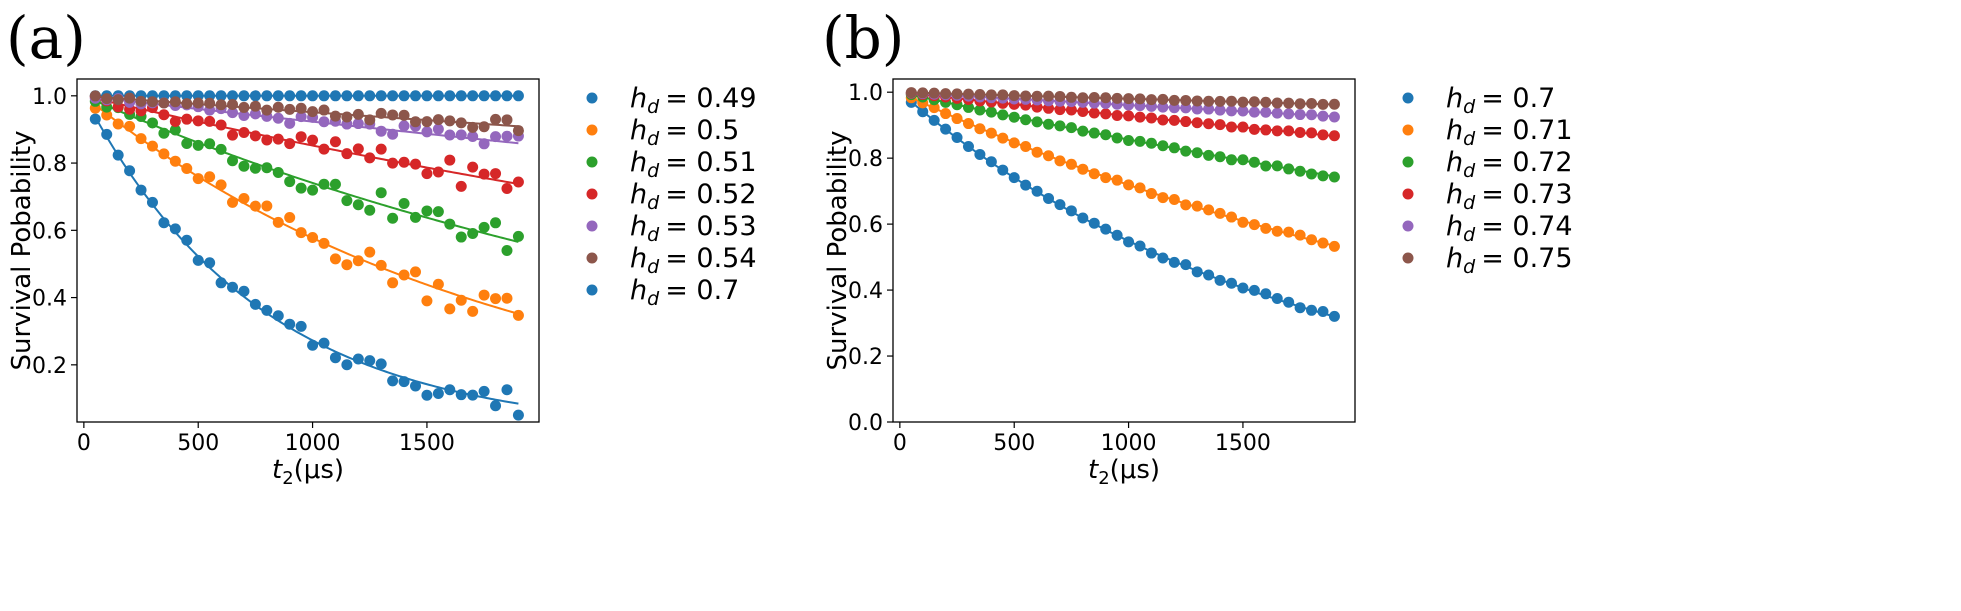 This screenshot has width=1961, height=611. Describe the element at coordinates (671, 228) in the screenshot. I see `legend-item: hd = 0.53` at that location.